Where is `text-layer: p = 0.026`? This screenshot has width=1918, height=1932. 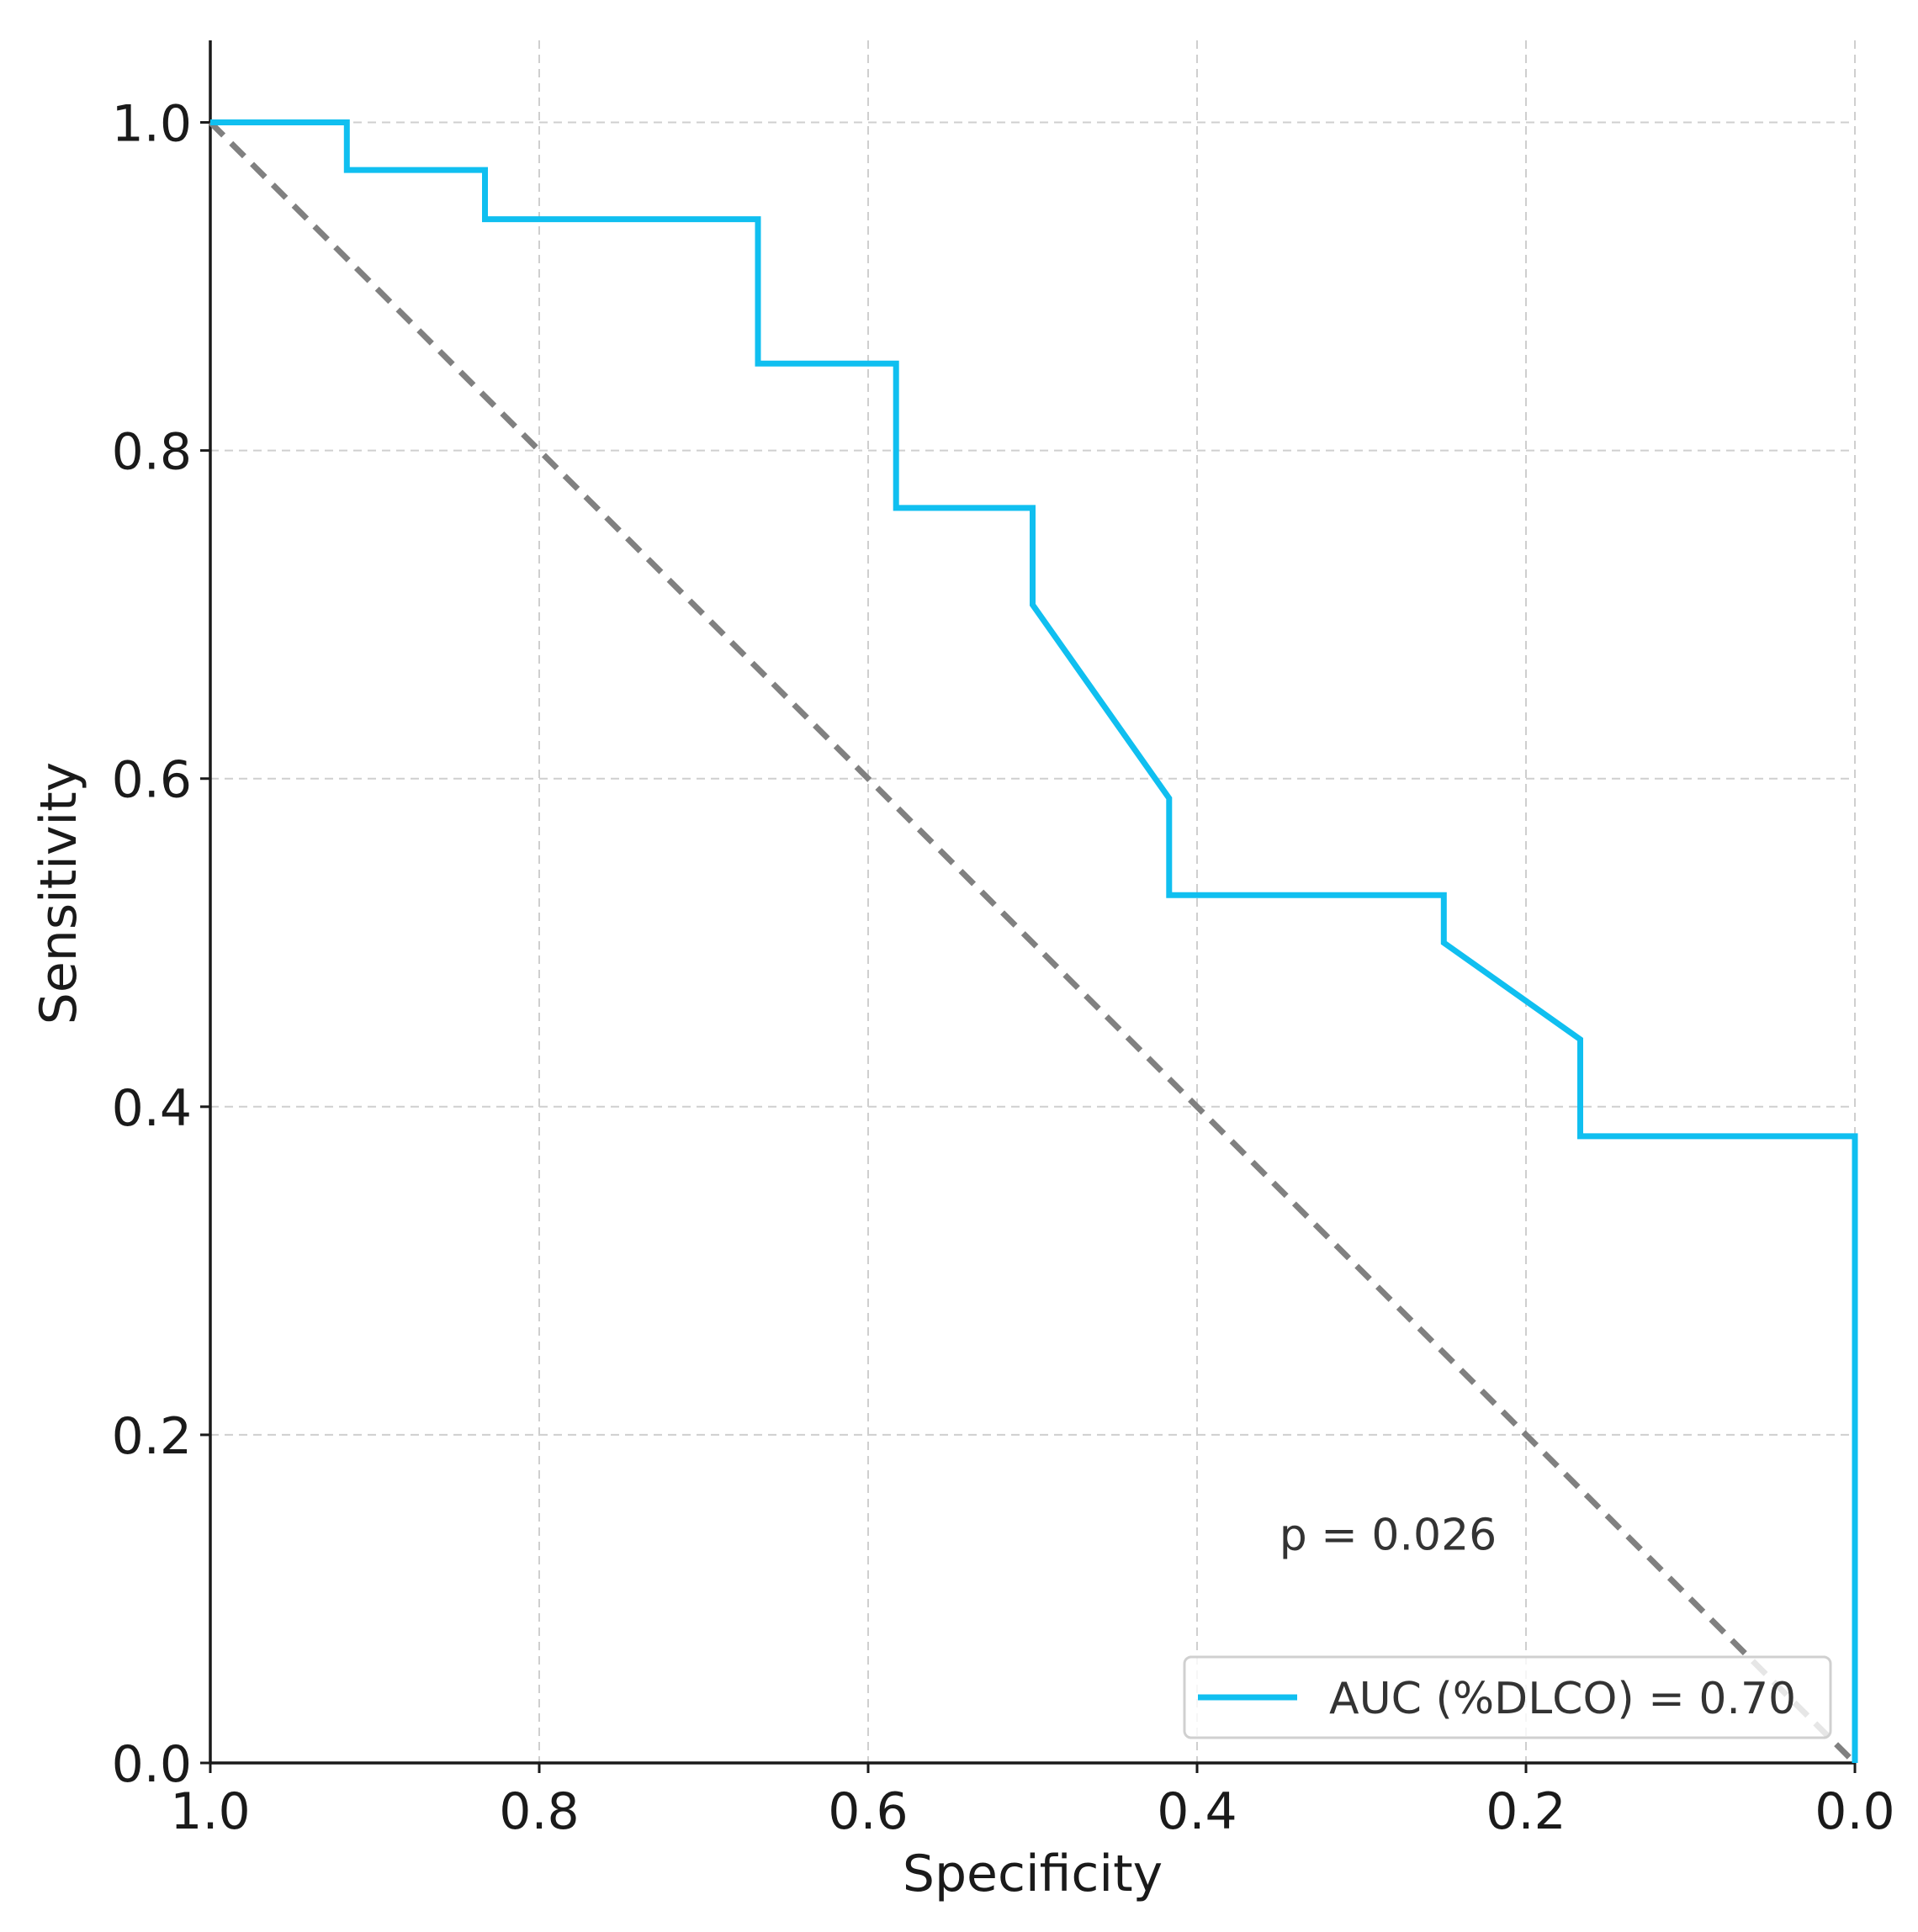
text-layer: p = 0.026 is located at coordinates (1388, 1535).